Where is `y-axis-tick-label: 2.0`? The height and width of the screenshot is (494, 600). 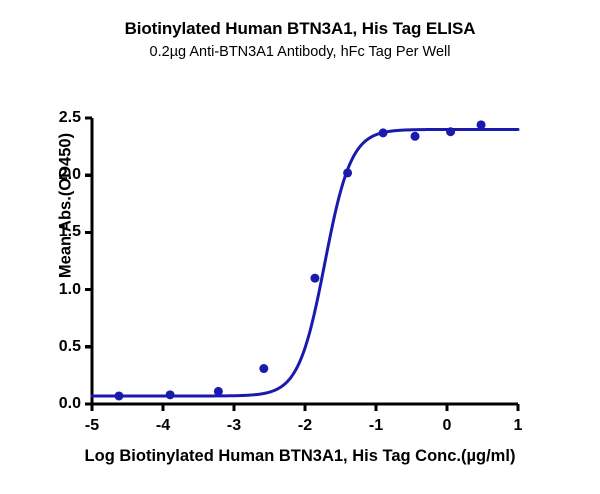 y-axis-tick-label: 2.0 is located at coordinates (69, 175).